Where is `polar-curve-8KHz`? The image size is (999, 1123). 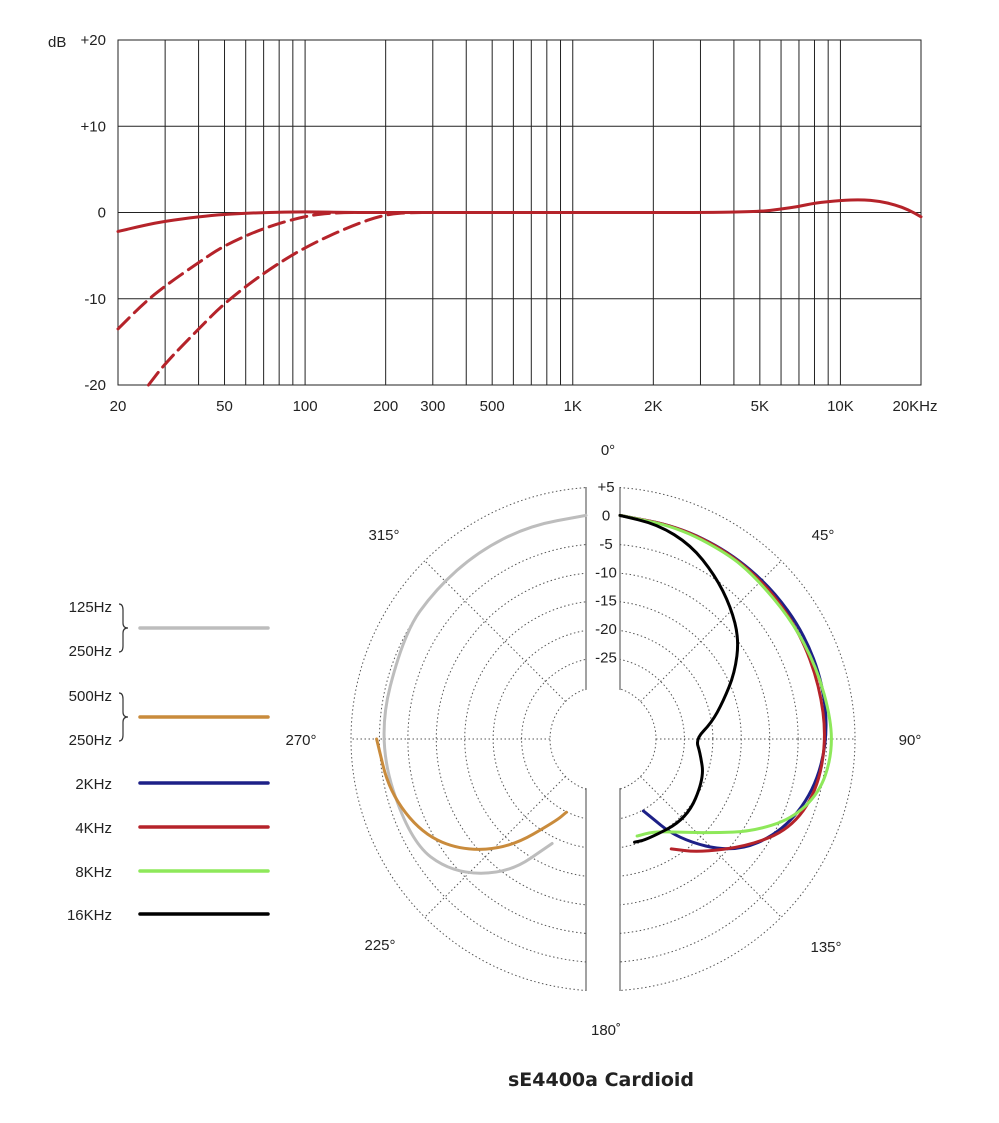 polar-curve-8KHz is located at coordinates (725, 675).